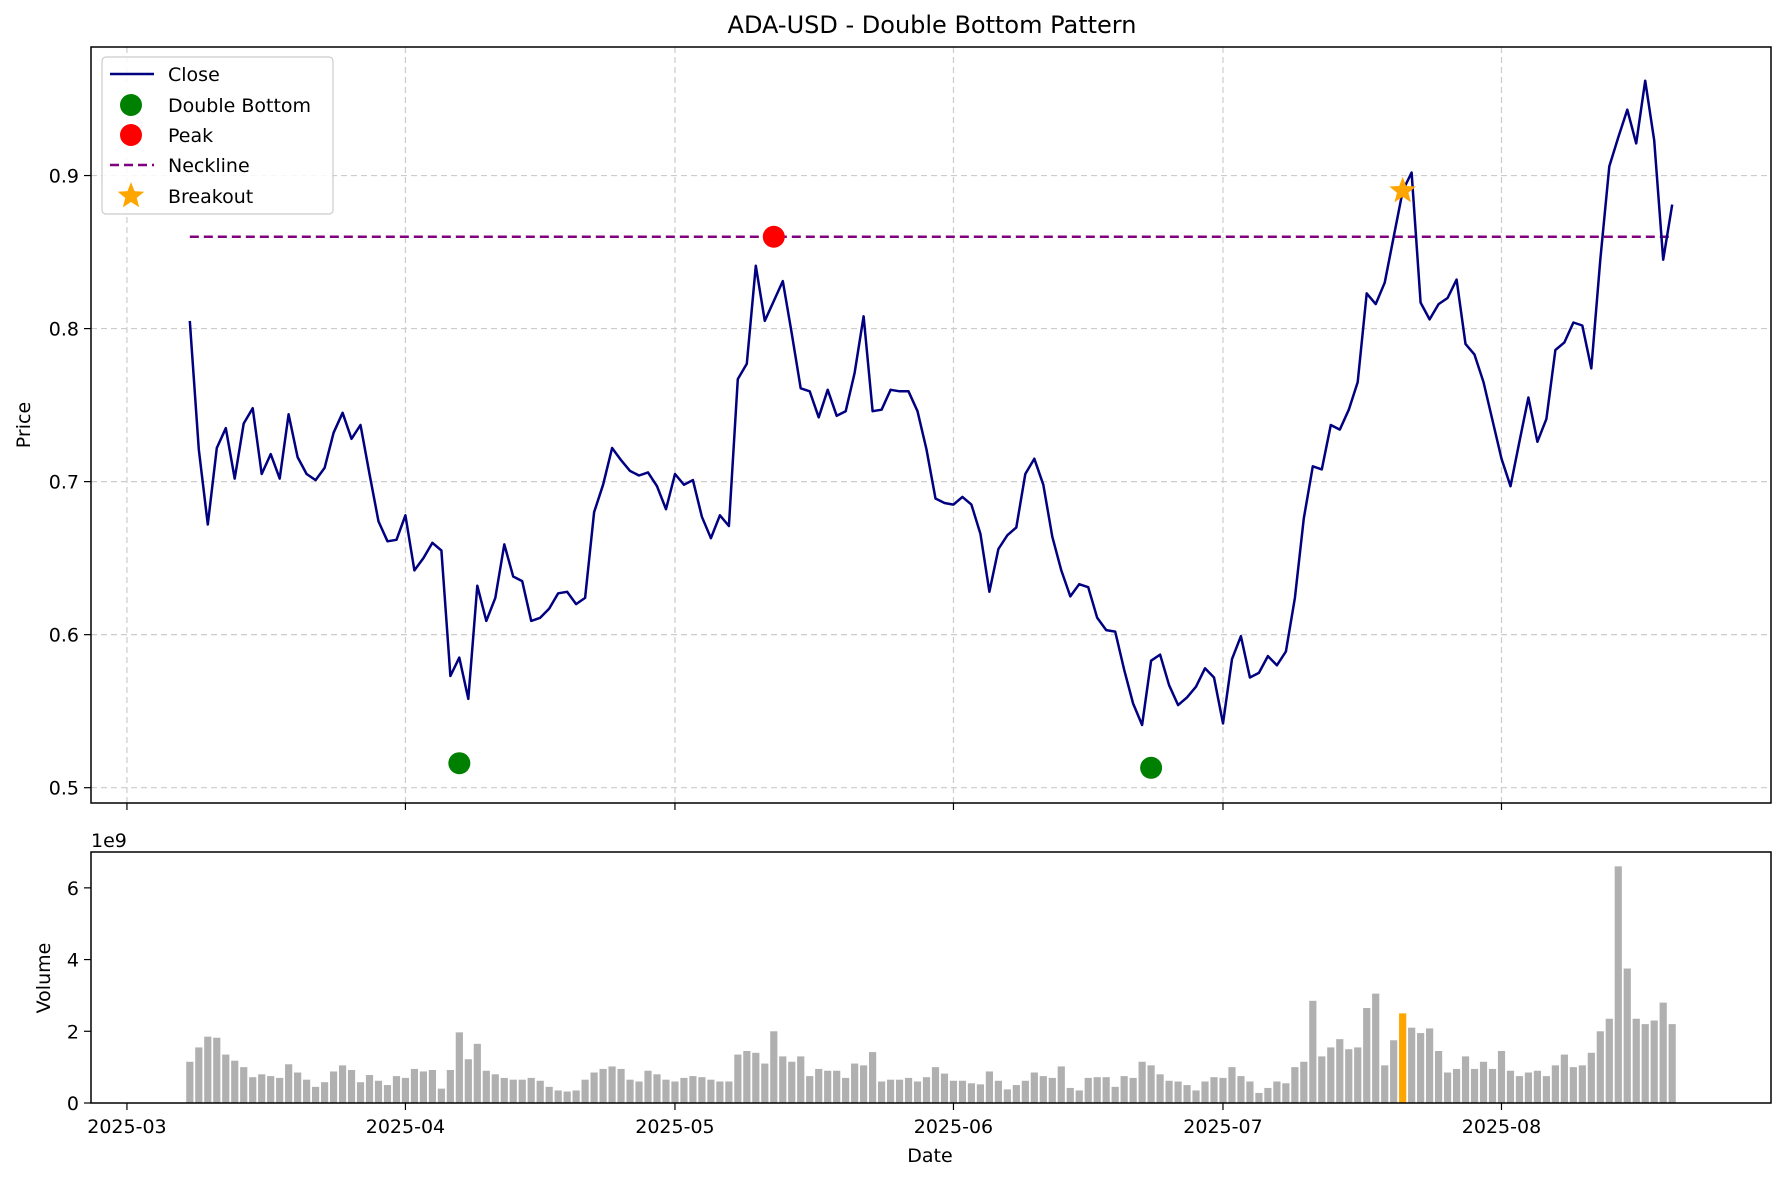 The image size is (1784, 1185). Describe the element at coordinates (209, 166) in the screenshot. I see `legend-neckline-label: Neckline` at that location.